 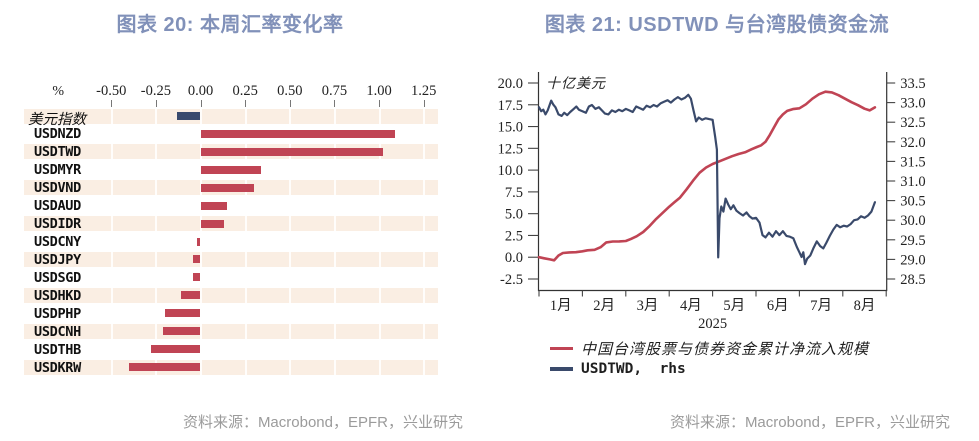 What do you see at coordinates (510, 106) in the screenshot?
I see `left-axis-tick-label: 17.5` at bounding box center [510, 106].